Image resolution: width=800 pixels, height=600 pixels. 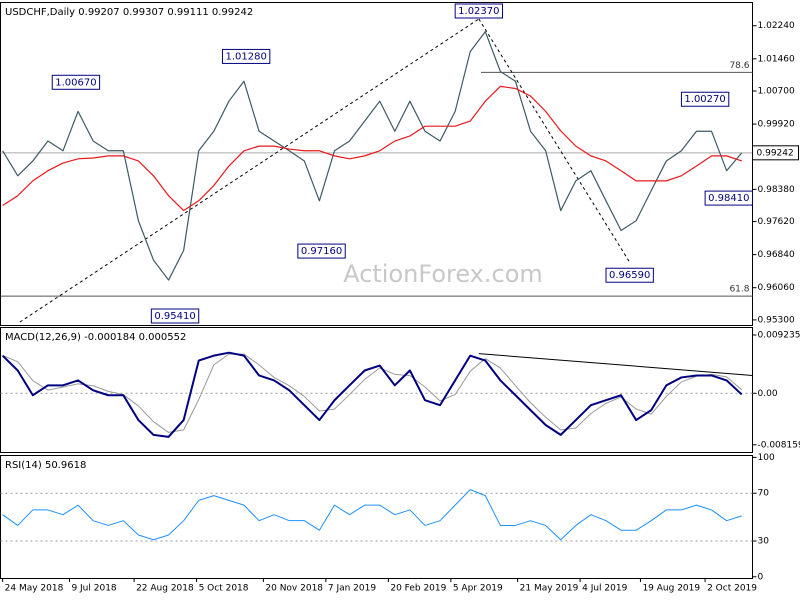 I want to click on annotation-label: 1.01280, so click(x=245, y=56).